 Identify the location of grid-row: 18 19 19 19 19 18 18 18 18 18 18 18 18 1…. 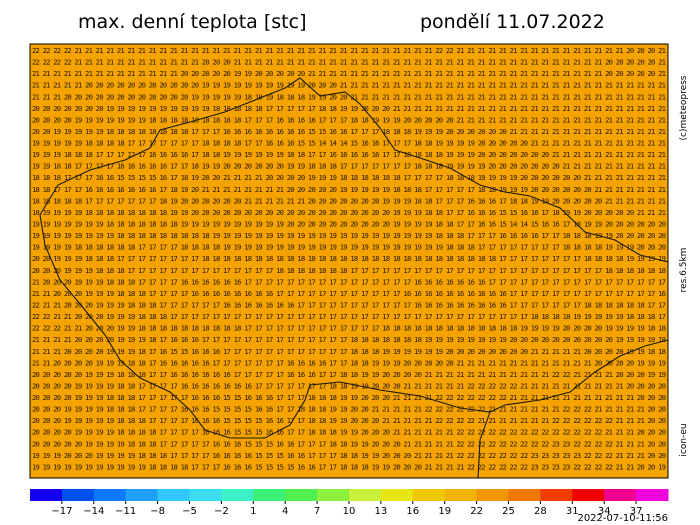
(349, 212).